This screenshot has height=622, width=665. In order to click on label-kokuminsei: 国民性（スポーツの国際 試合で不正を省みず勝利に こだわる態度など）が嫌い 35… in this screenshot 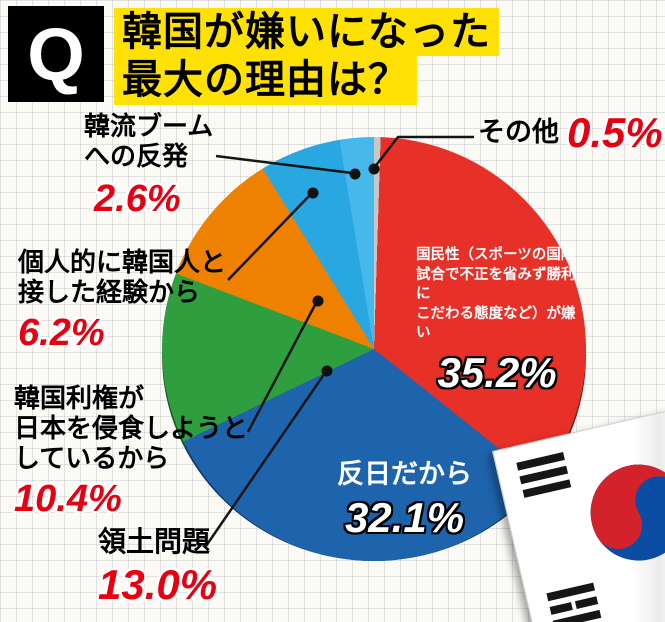, I will do `click(497, 320)`.